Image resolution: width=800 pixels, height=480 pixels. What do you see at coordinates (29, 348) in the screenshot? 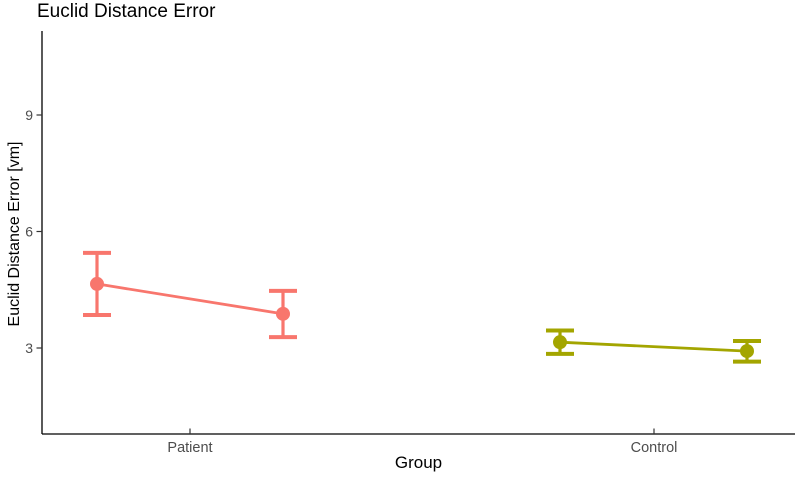
I see `y-tick-label: 3` at bounding box center [29, 348].